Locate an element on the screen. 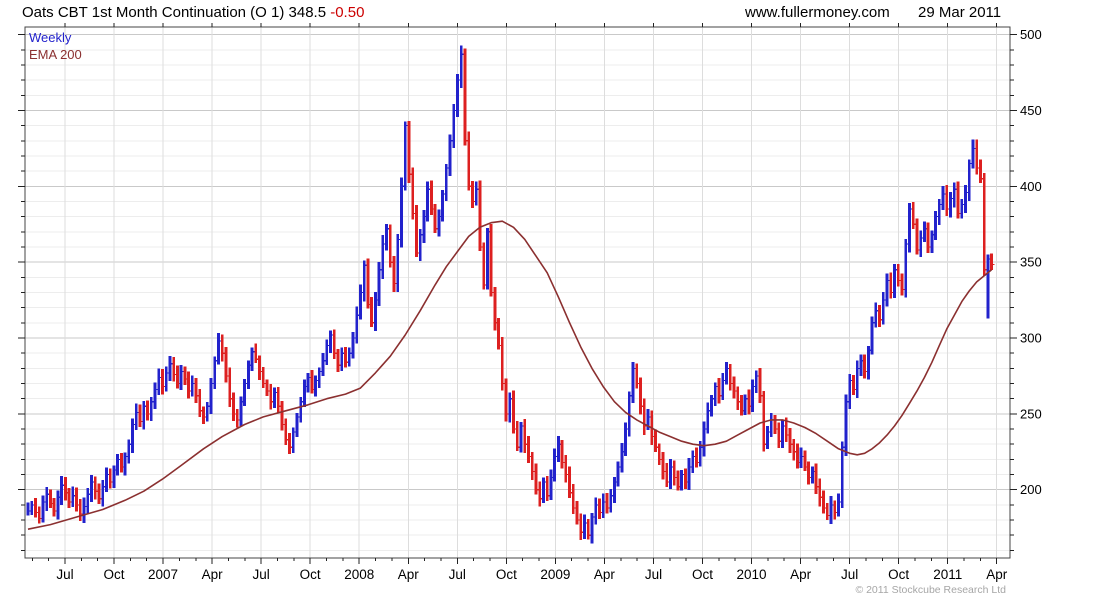 This screenshot has width=1100, height=600. x-tick-label: 2009 is located at coordinates (555, 574).